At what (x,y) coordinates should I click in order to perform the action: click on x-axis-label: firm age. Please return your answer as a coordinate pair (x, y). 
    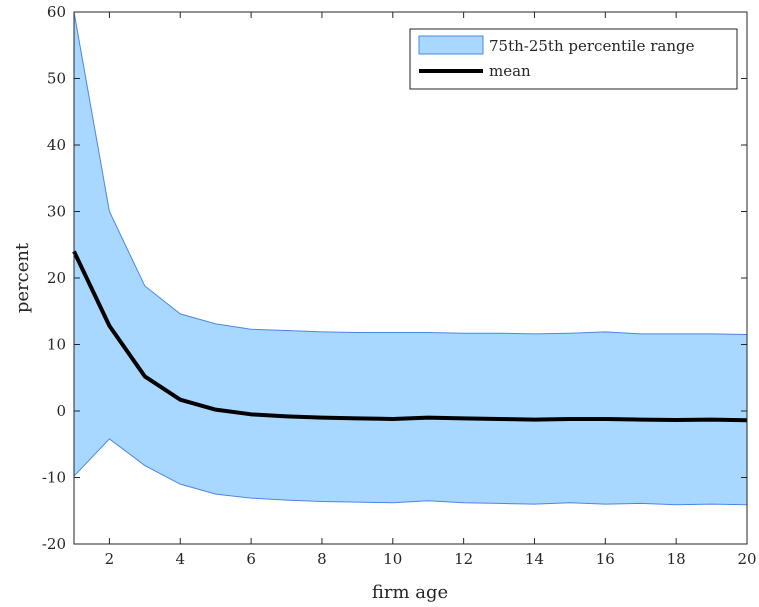
    Looking at the image, I should click on (410, 592).